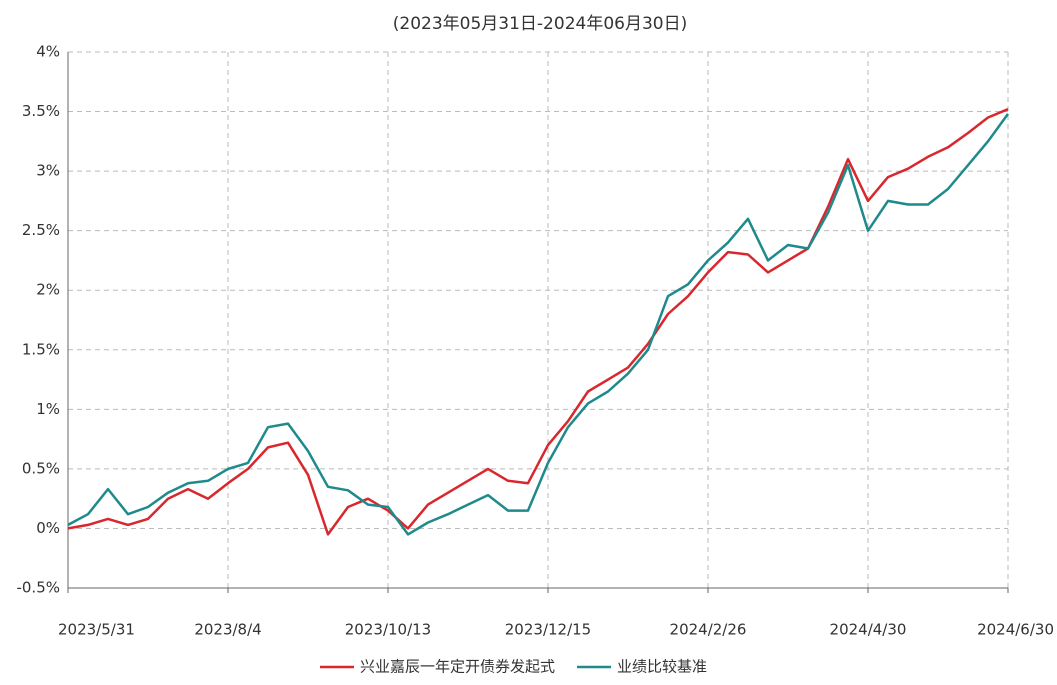 Image resolution: width=1057 pixels, height=685 pixels. What do you see at coordinates (48, 409) in the screenshot?
I see `y-tick-label: 1%` at bounding box center [48, 409].